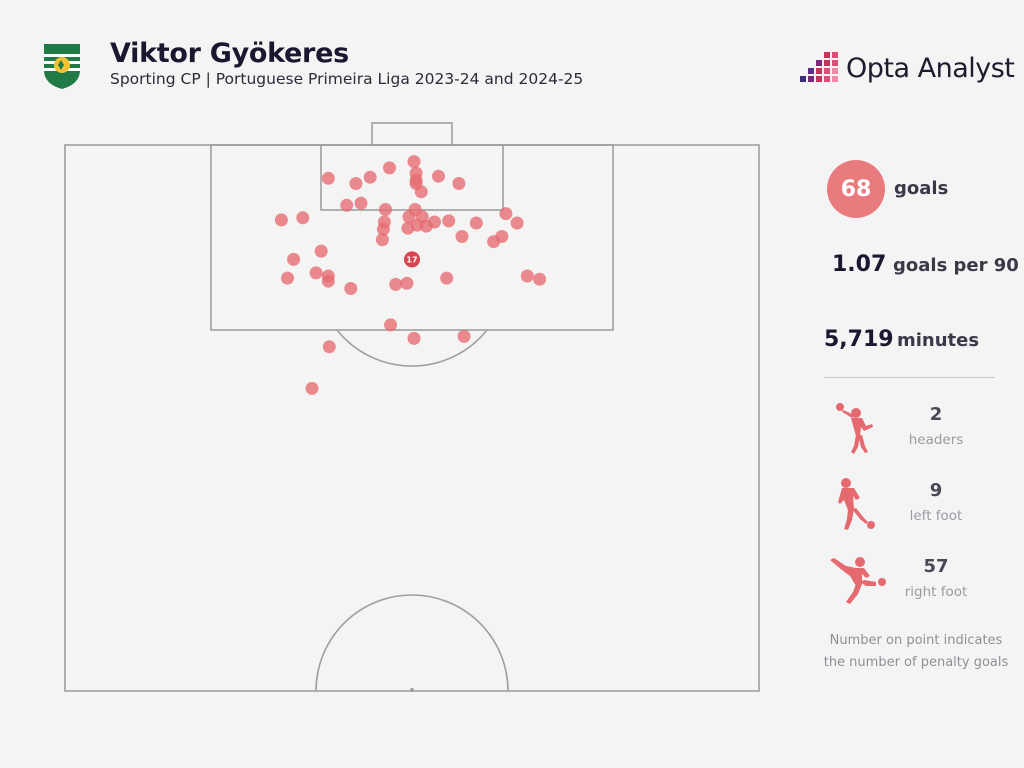 Image resolution: width=1024 pixels, height=768 pixels. Describe the element at coordinates (956, 265) in the screenshot. I see `goals-per-90-label: goals per 90` at that location.